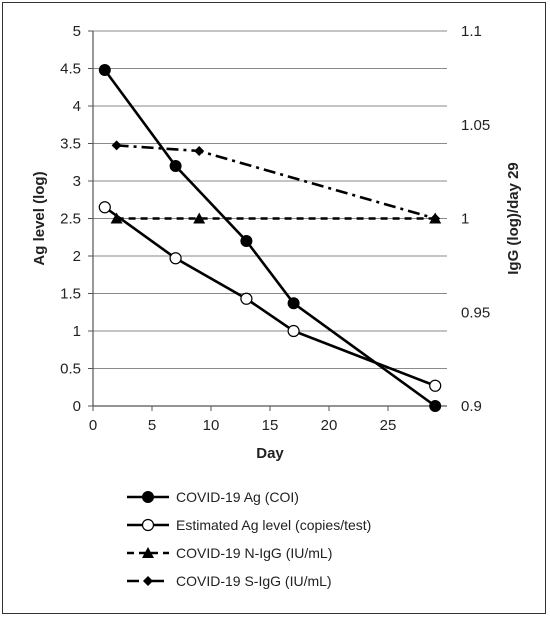  Describe the element at coordinates (475, 312) in the screenshot. I see `y2-tick-label: 0.95` at that location.